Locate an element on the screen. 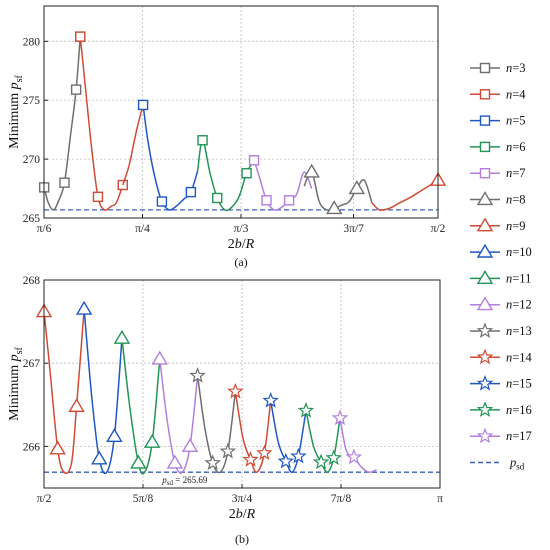 The width and height of the screenshot is (550, 550). x-axis-label: 2b/R is located at coordinates (241, 244).